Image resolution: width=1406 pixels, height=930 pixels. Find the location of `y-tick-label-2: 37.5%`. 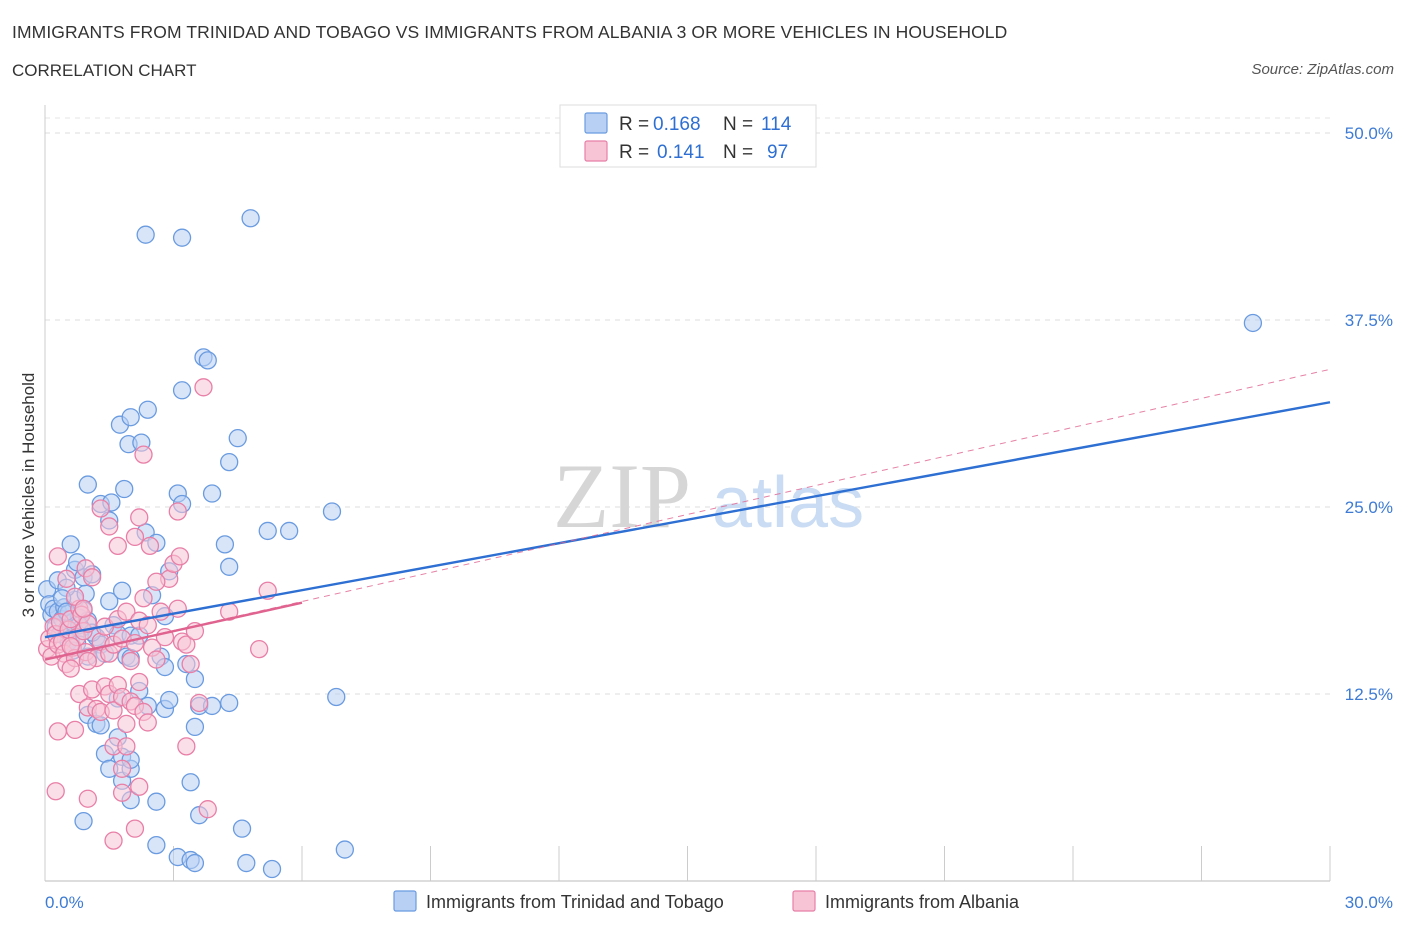

y-tick-label-2: 37.5% is located at coordinates (1369, 320).